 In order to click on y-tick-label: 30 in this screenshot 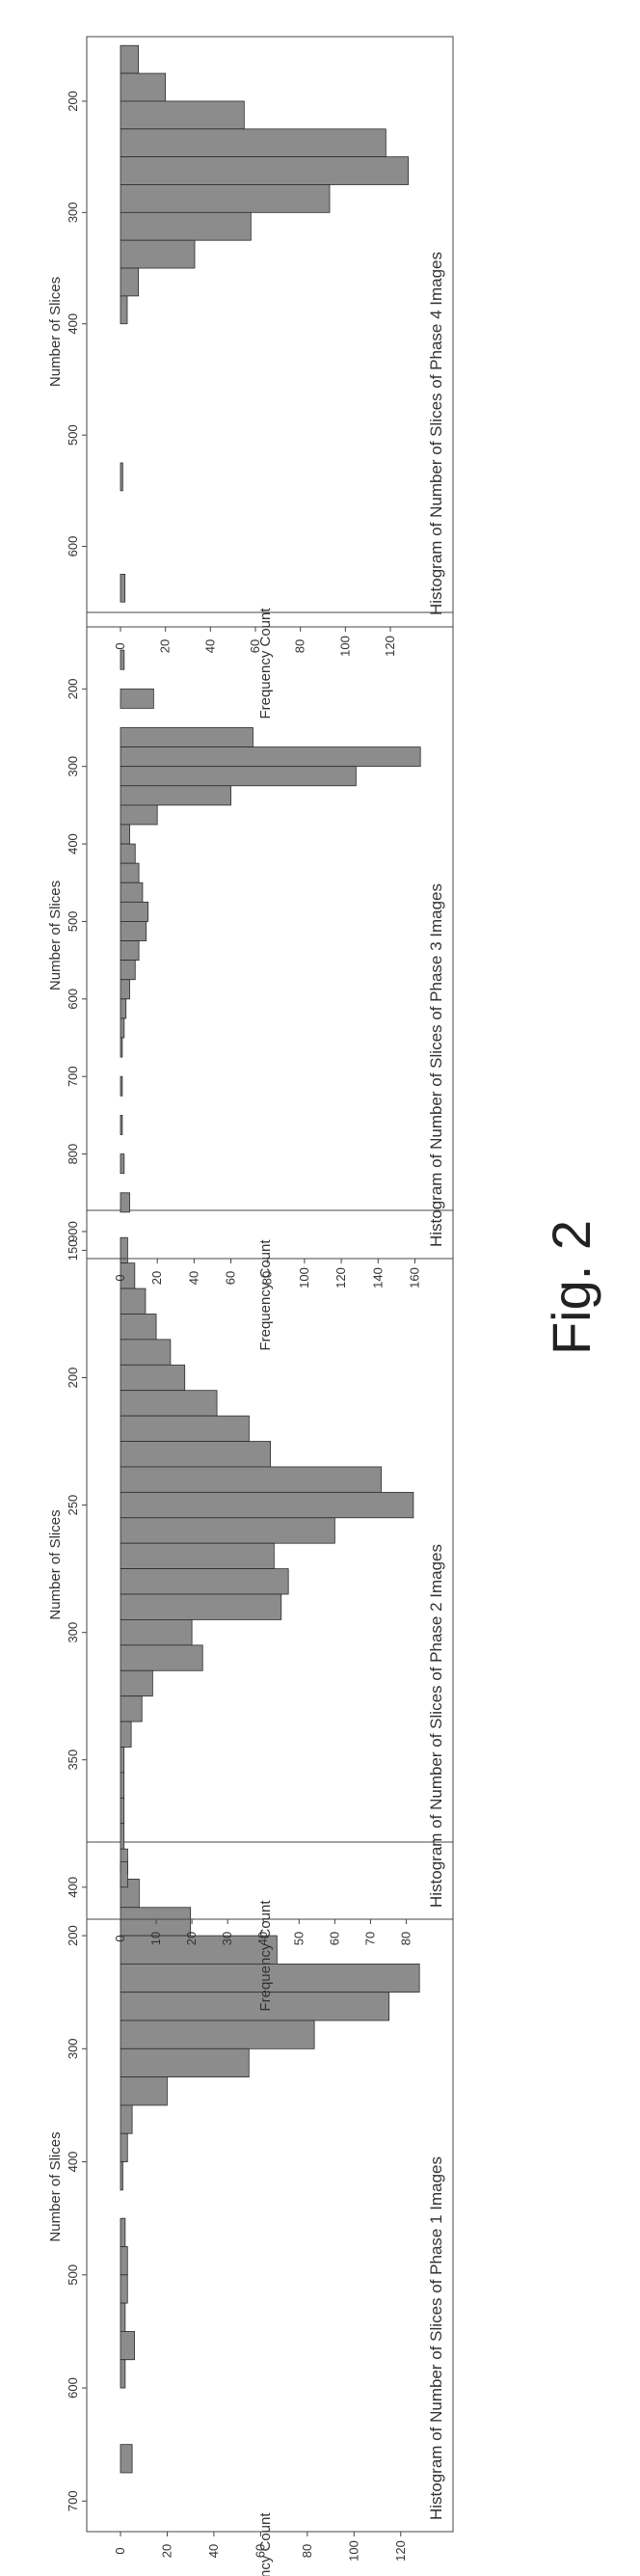, I will do `click(227, 1938)`.